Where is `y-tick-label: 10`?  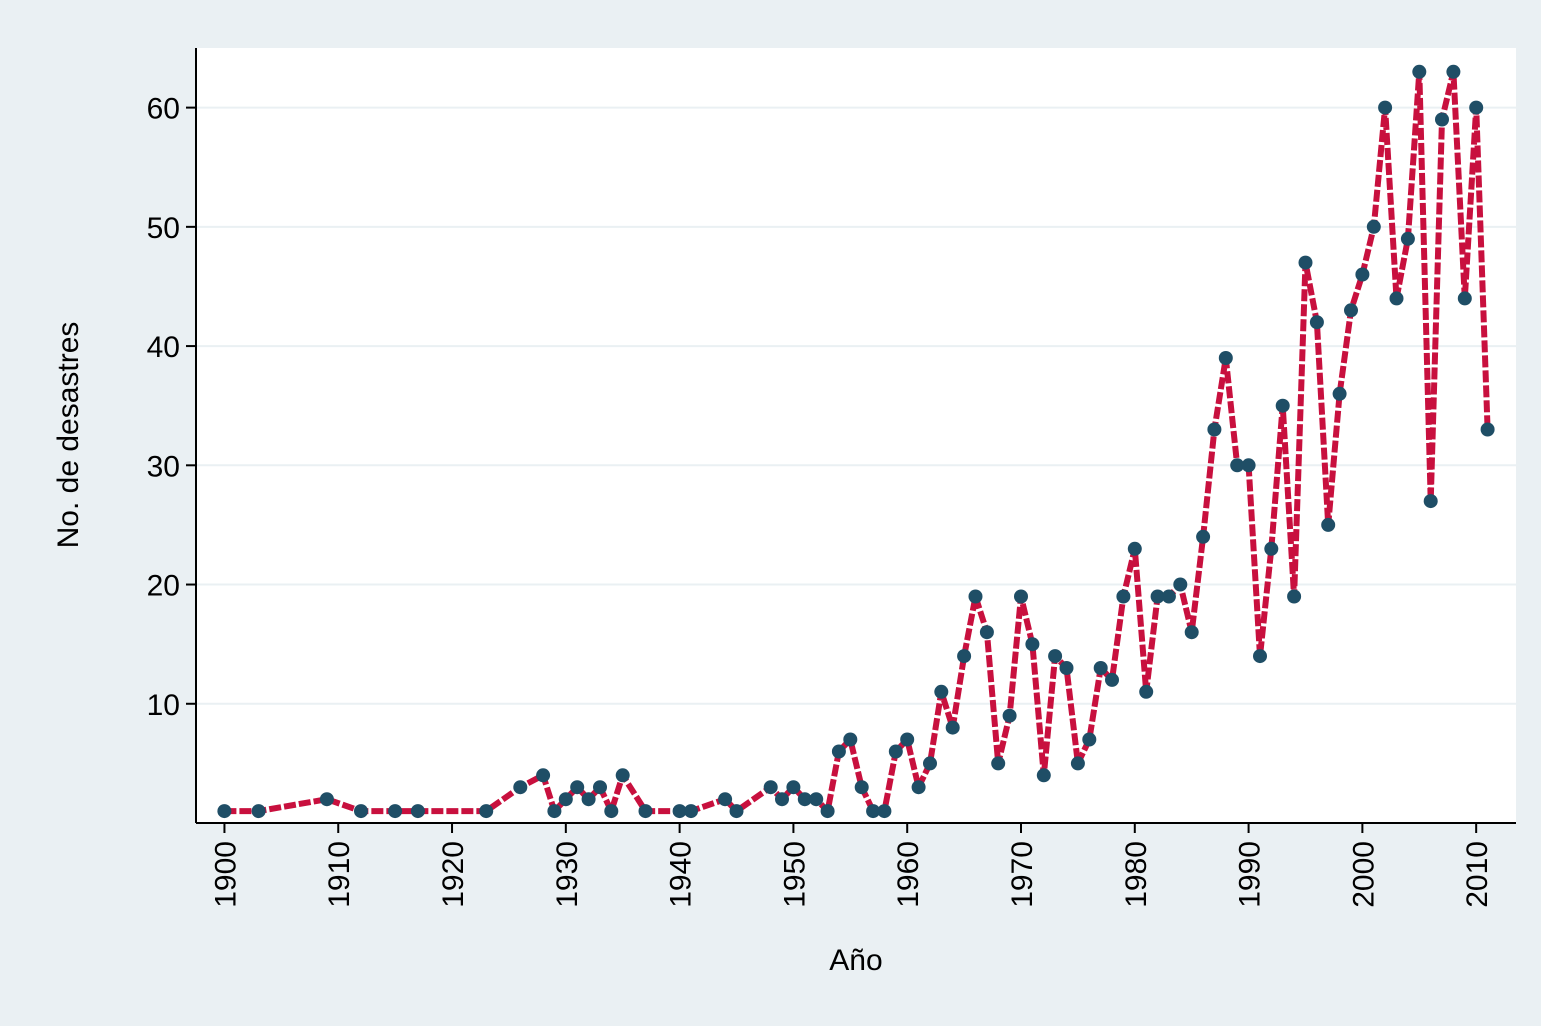 y-tick-label: 10 is located at coordinates (163, 705).